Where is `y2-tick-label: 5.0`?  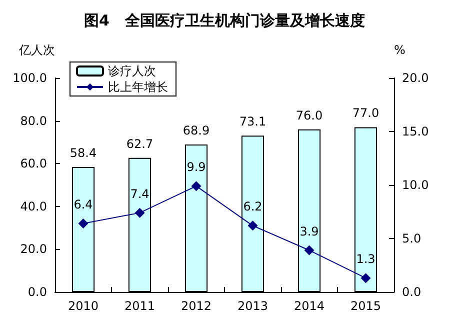 y2-tick-label: 5.0 is located at coordinates (412, 239).